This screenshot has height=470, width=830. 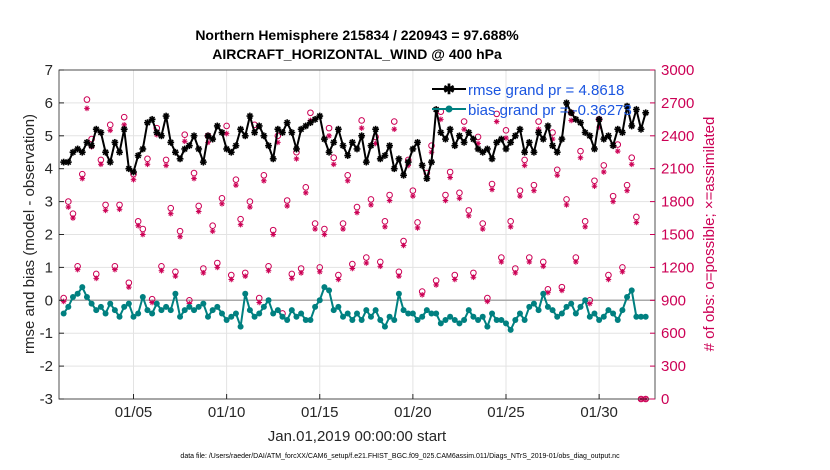 I want to click on rmse-series, so click(x=355, y=140).